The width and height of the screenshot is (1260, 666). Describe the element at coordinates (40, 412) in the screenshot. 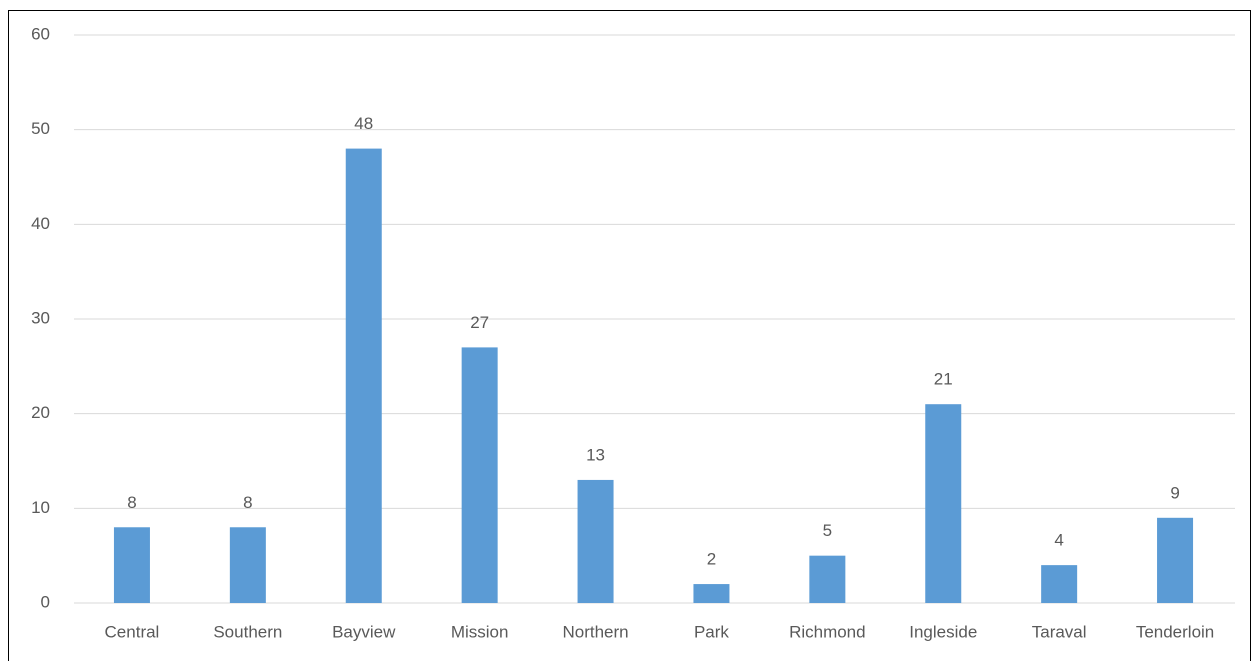

I see `y-tick-label: 20` at that location.